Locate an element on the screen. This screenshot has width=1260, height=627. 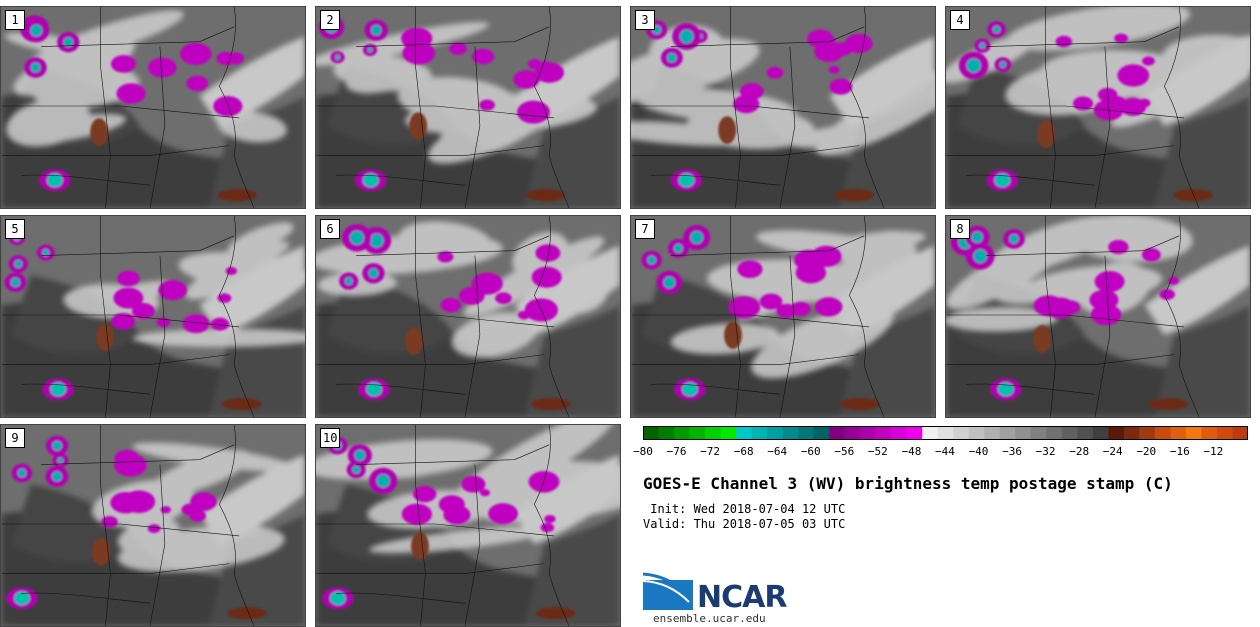
ensemble-member-panel-10: 10 is located at coordinates (468, 525).